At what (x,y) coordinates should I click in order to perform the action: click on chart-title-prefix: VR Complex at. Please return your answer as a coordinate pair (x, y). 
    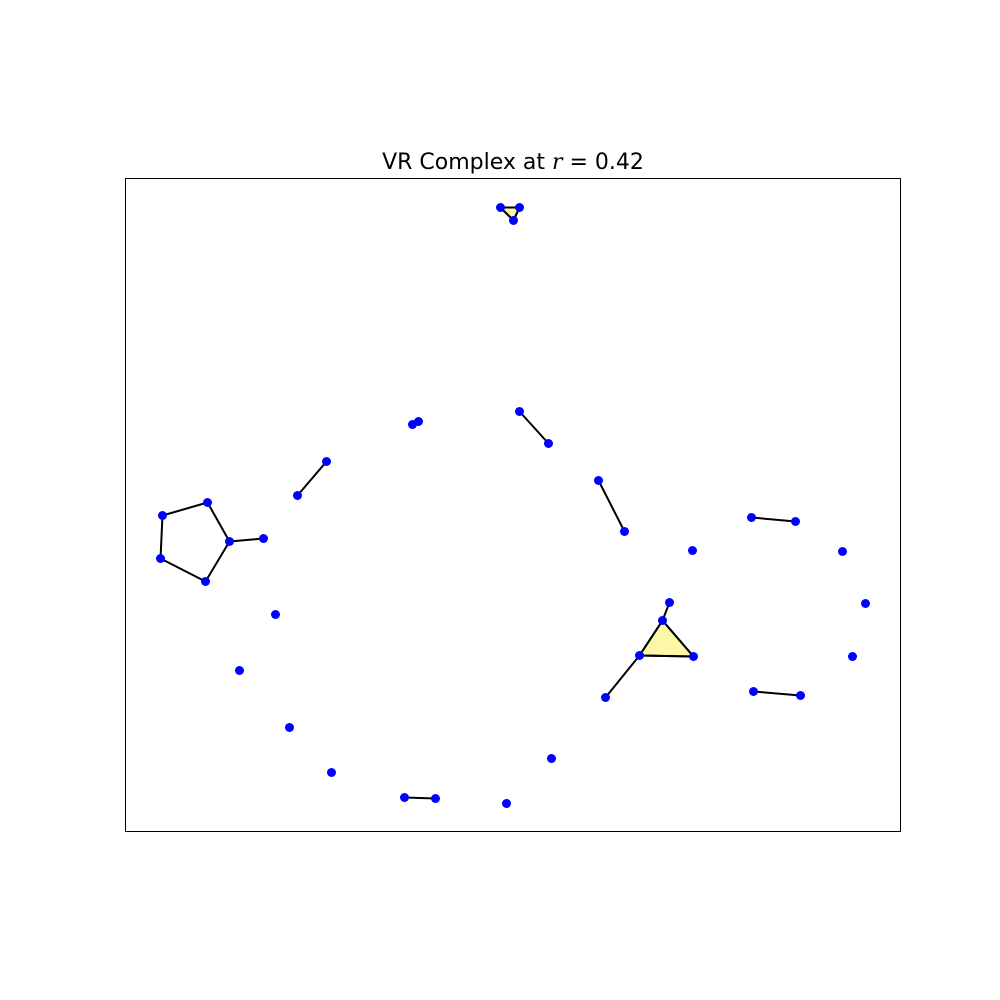
    Looking at the image, I should click on (467, 162).